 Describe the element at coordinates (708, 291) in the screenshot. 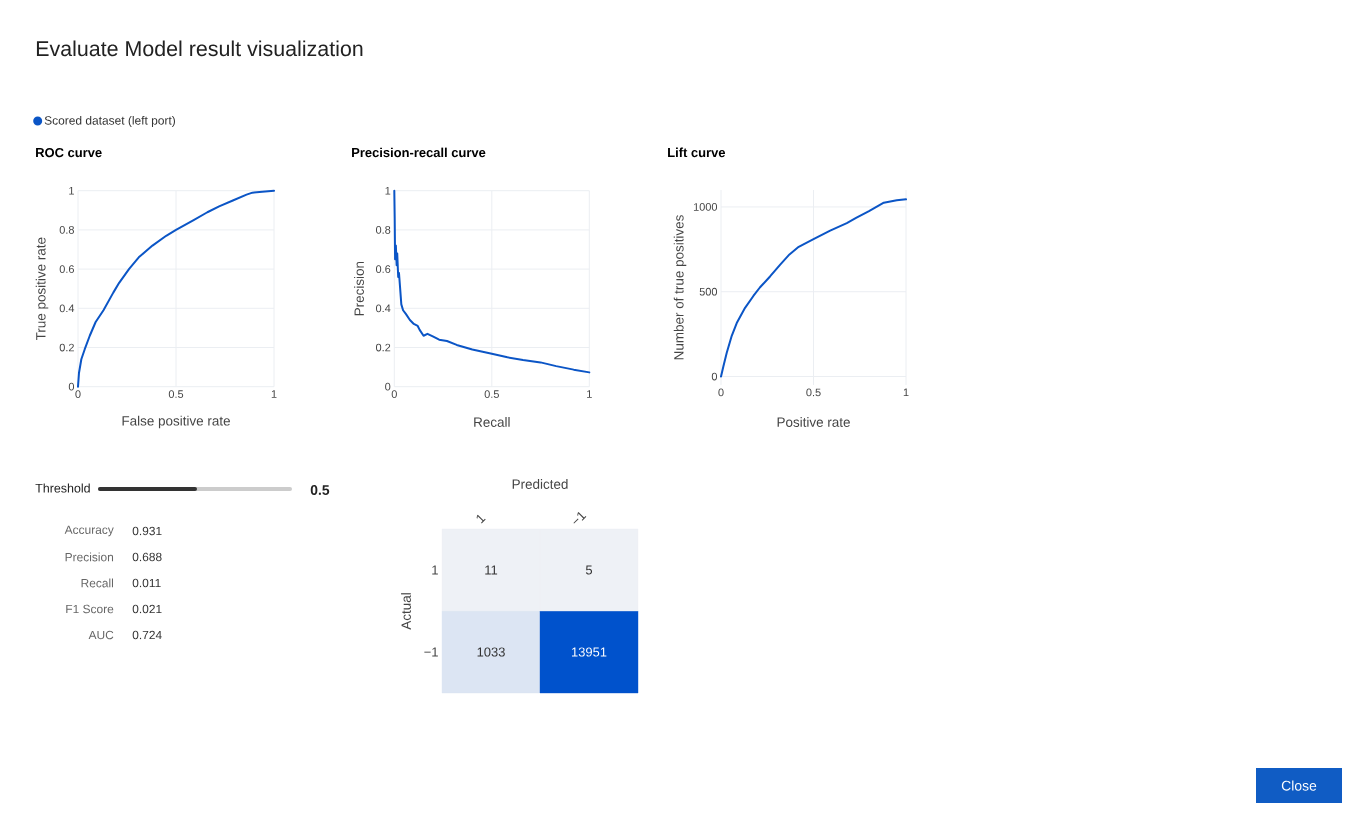

I see `y-tick-label: 500` at that location.